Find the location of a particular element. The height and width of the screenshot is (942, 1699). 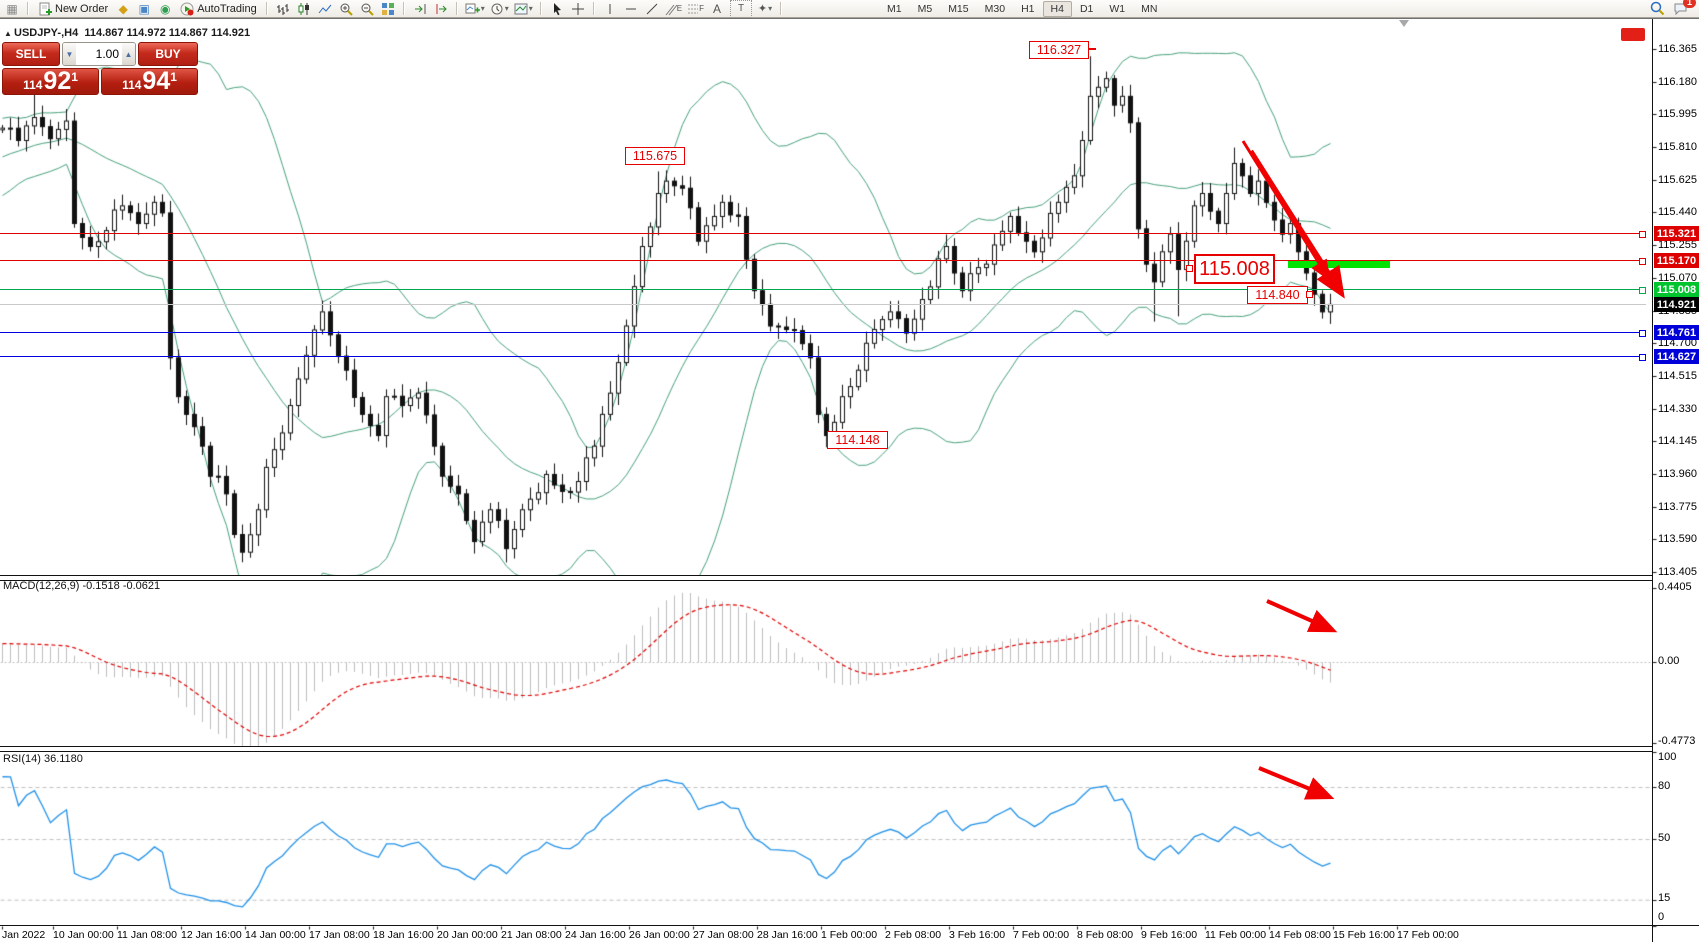

price-axis-tick: 115.440 is located at coordinates (1677, 212).